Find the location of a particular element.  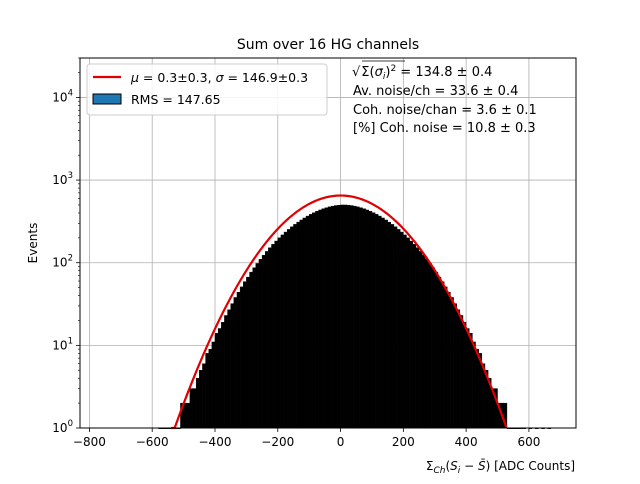

y-tick-label: 10³ is located at coordinates (62, 179).